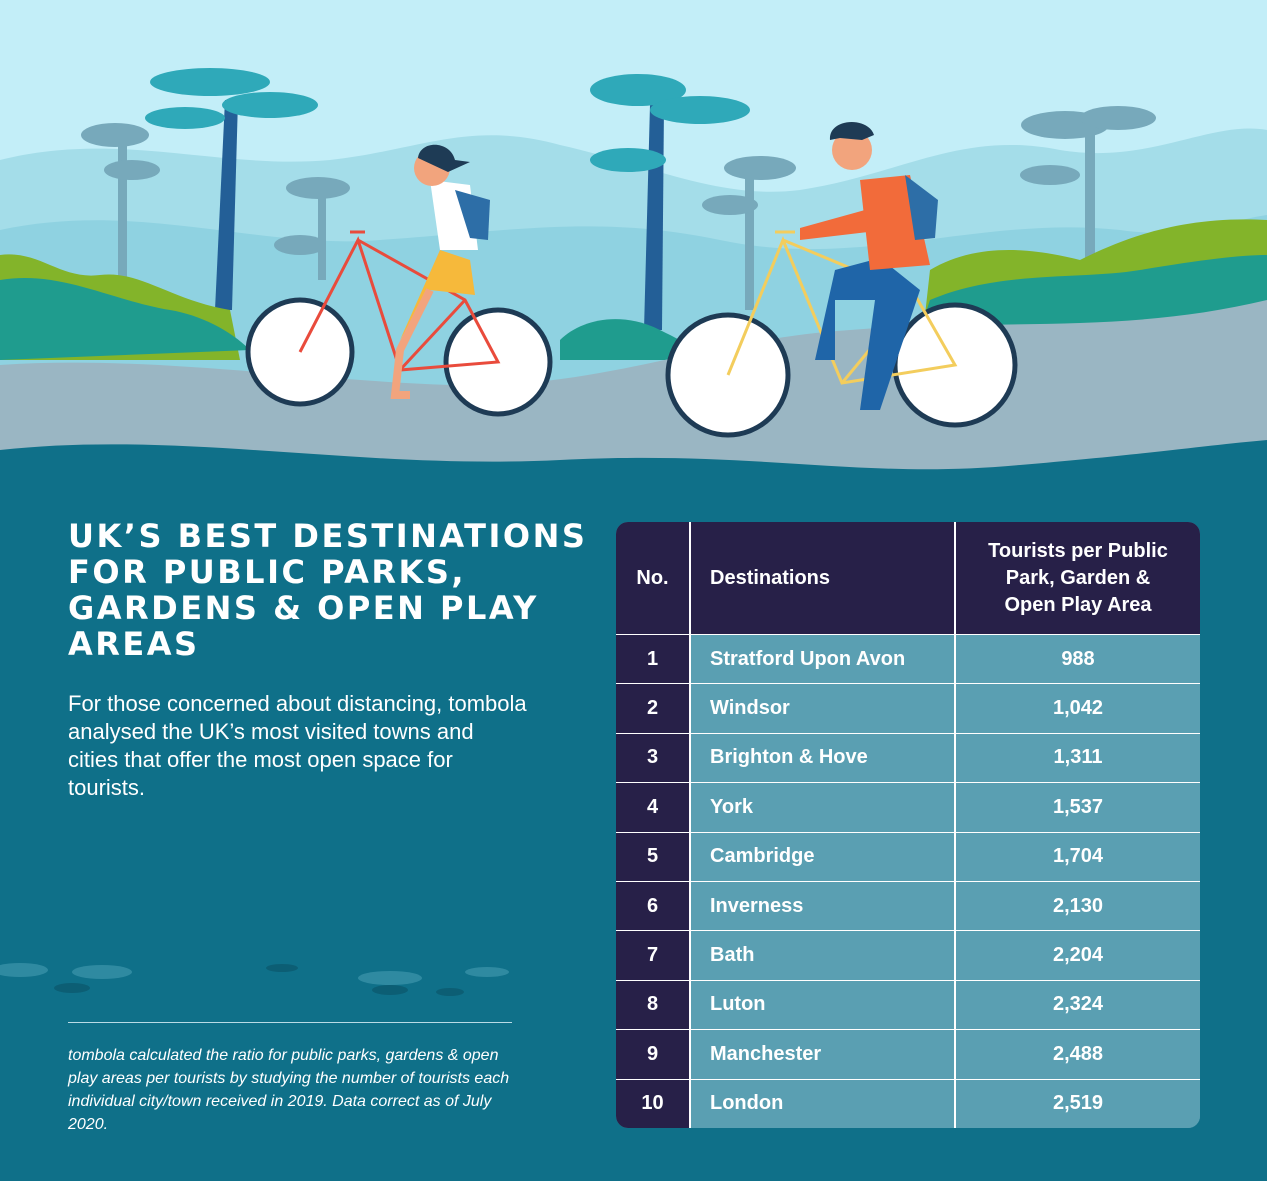 This screenshot has width=1267, height=1181. What do you see at coordinates (1078, 906) in the screenshot?
I see `row-tourists-ratio: 2,130` at bounding box center [1078, 906].